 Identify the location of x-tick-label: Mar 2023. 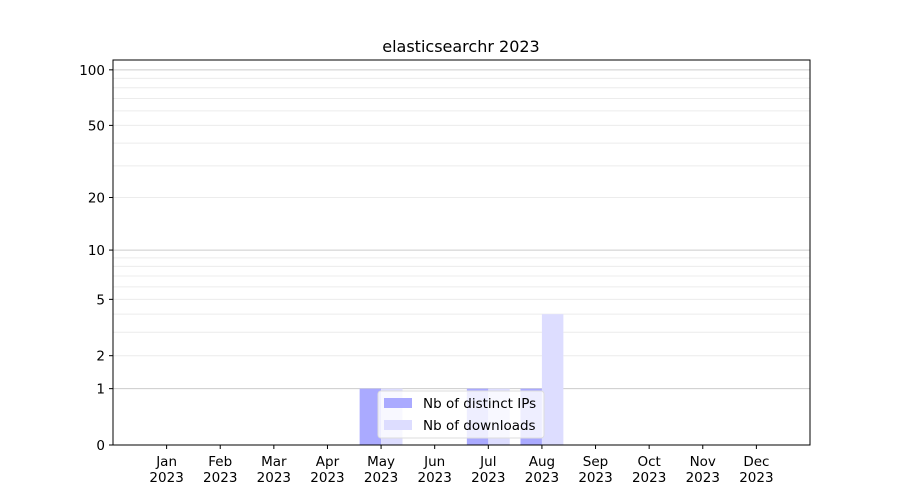
(274, 470).